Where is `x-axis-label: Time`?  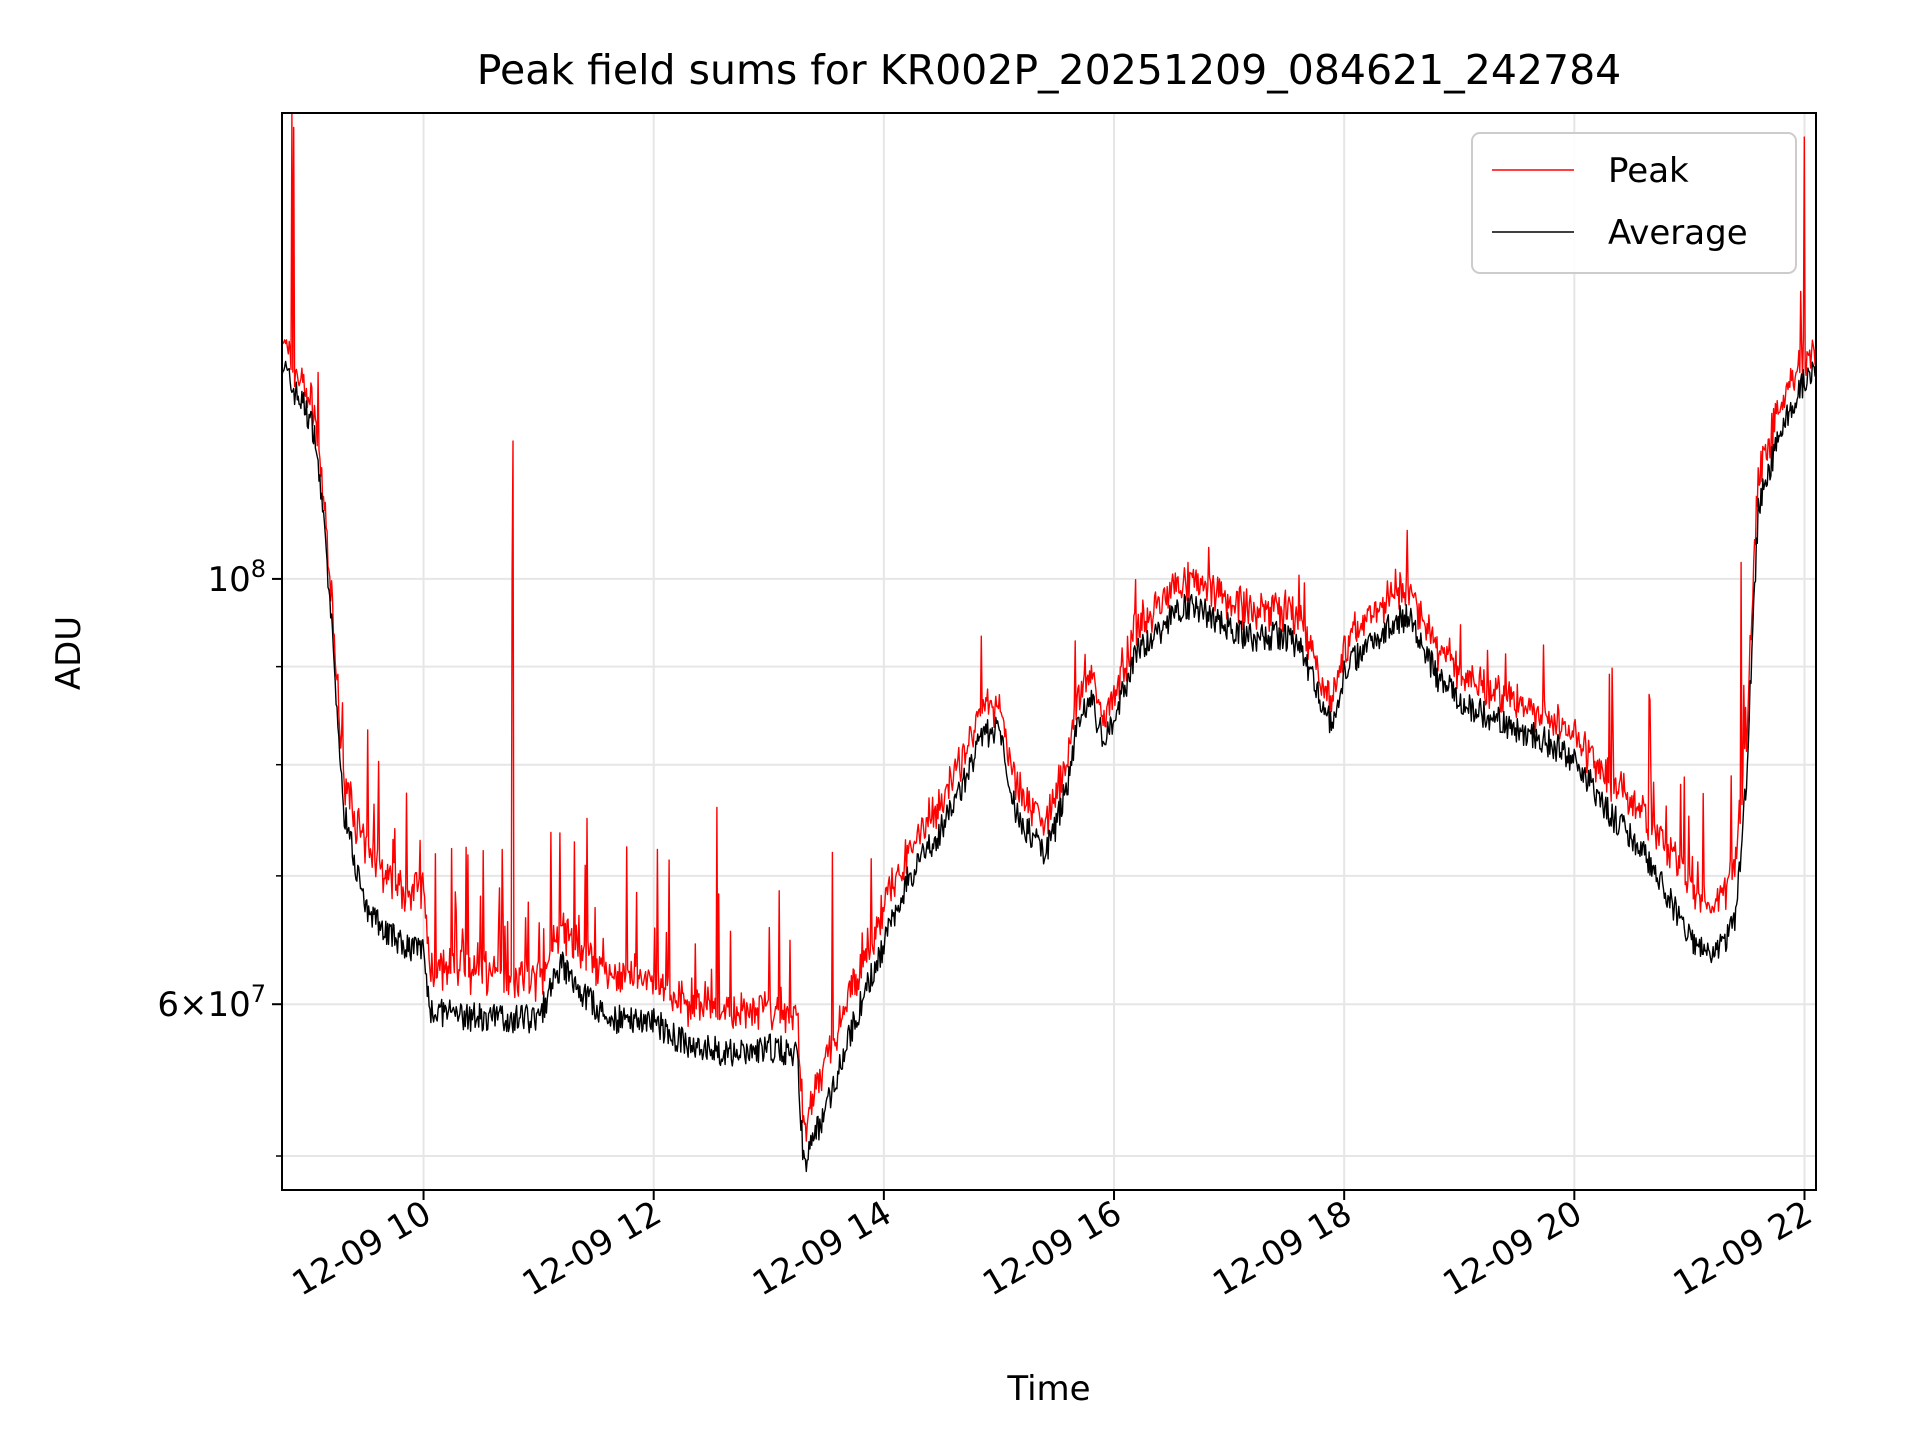
x-axis-label: Time is located at coordinates (1048, 1389).